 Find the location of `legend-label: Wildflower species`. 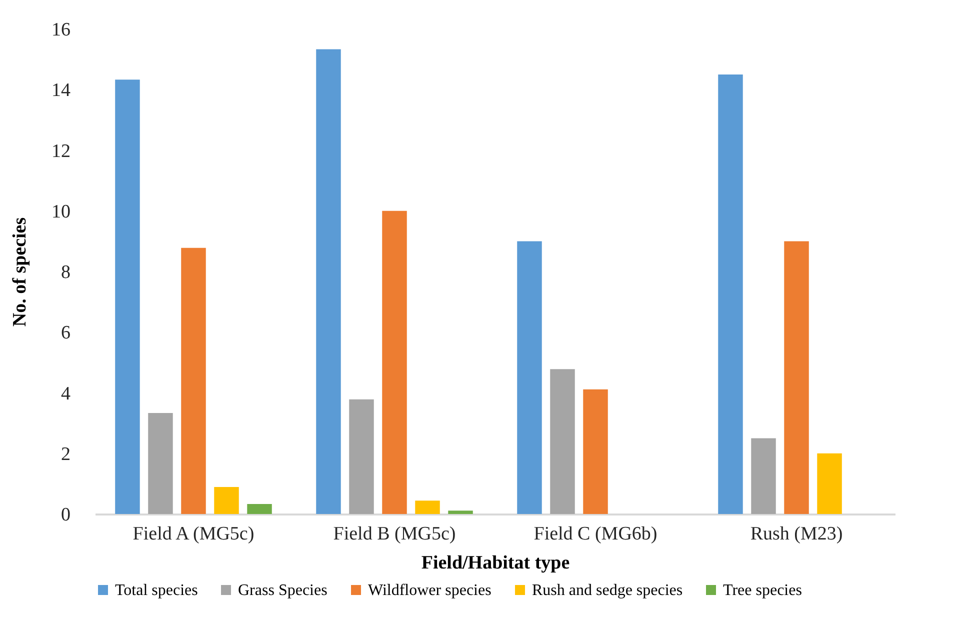

legend-label: Wildflower species is located at coordinates (430, 590).